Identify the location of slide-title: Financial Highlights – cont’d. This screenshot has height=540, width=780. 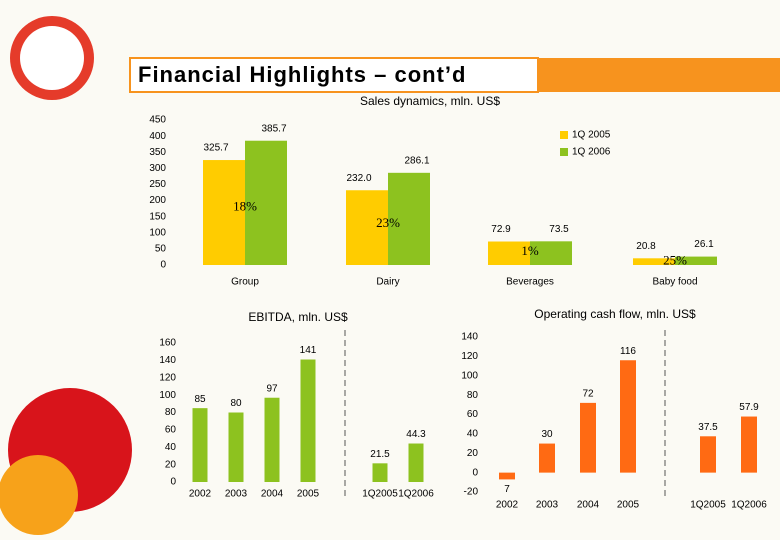
(302, 74).